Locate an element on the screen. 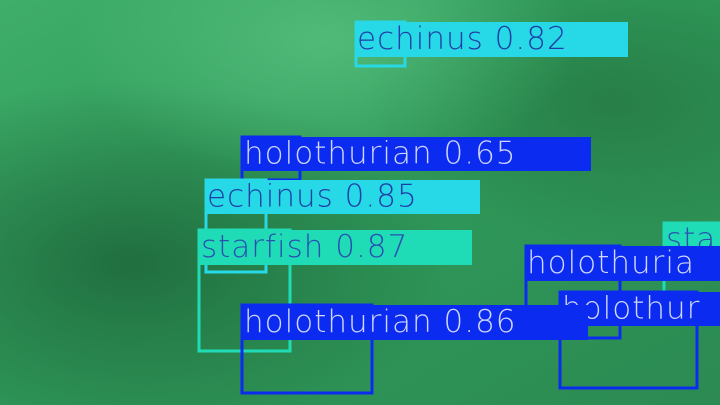 The image size is (720, 405). detection-label: holothurian 0.65 is located at coordinates (380, 154).